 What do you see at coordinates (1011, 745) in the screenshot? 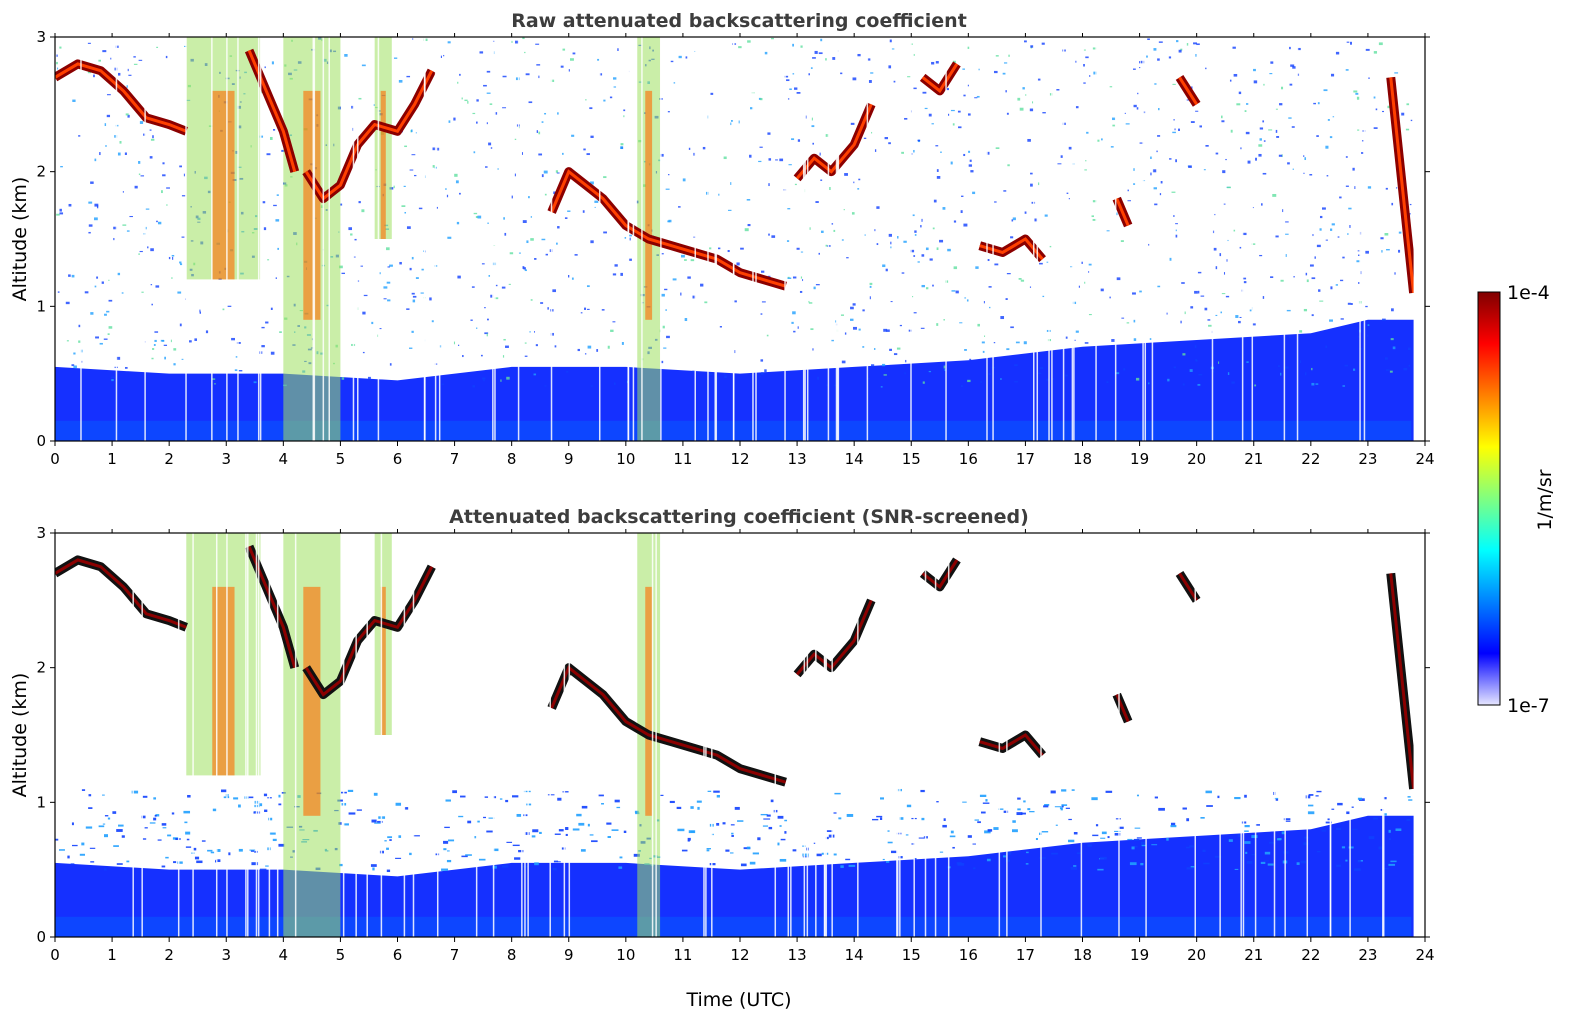
I see `cloud-layer-edge` at bounding box center [1011, 745].